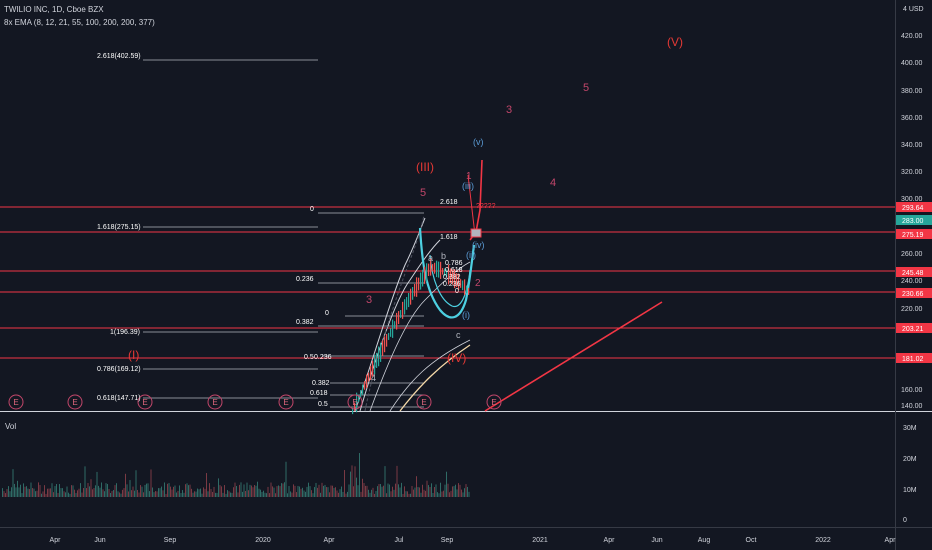  I want to click on volume-axis: 30M 20M 10M 0, so click(910, 474).